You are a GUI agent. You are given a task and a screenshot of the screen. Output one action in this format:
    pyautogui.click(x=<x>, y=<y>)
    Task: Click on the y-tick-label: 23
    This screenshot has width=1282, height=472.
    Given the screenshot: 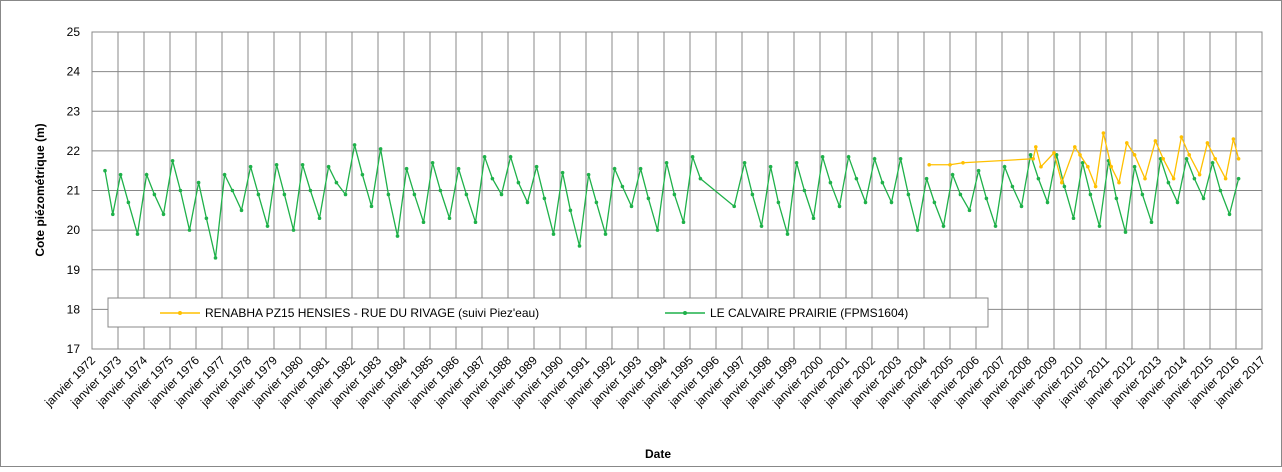 What is the action you would take?
    pyautogui.click(x=74, y=111)
    